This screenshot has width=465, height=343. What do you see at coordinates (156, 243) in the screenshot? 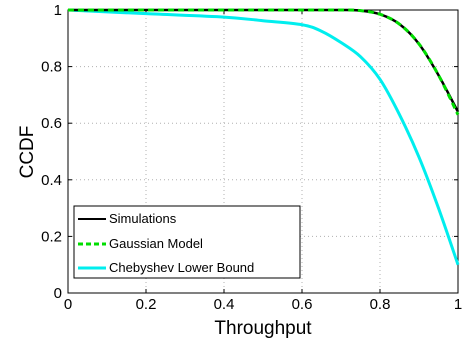
I see `legend-label-gaussian-model: Gaussian Model` at bounding box center [156, 243].